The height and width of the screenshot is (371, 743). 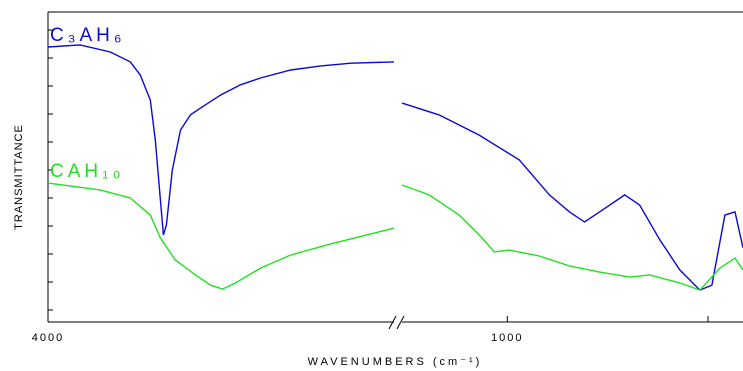 I want to click on x-tick-label: 4000, so click(x=48, y=338).